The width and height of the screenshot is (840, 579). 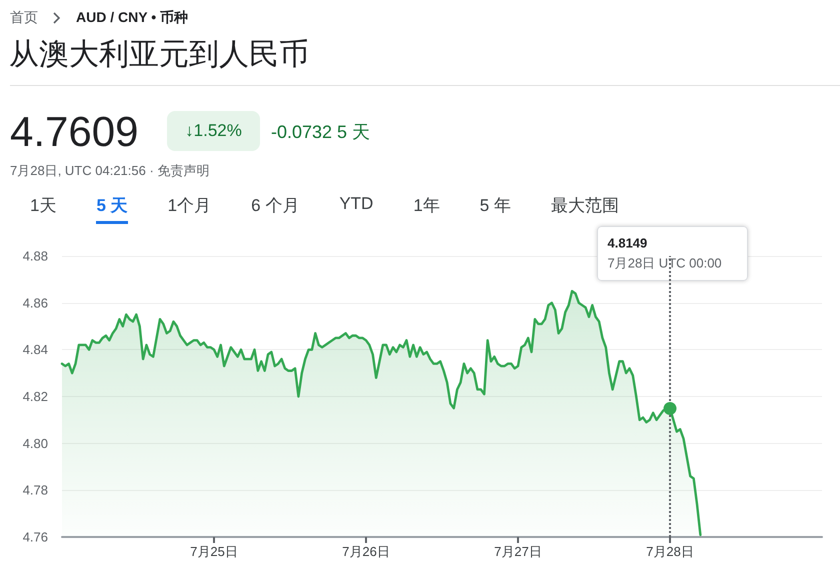 What do you see at coordinates (74, 132) in the screenshot?
I see `text: 4.7609` at bounding box center [74, 132].